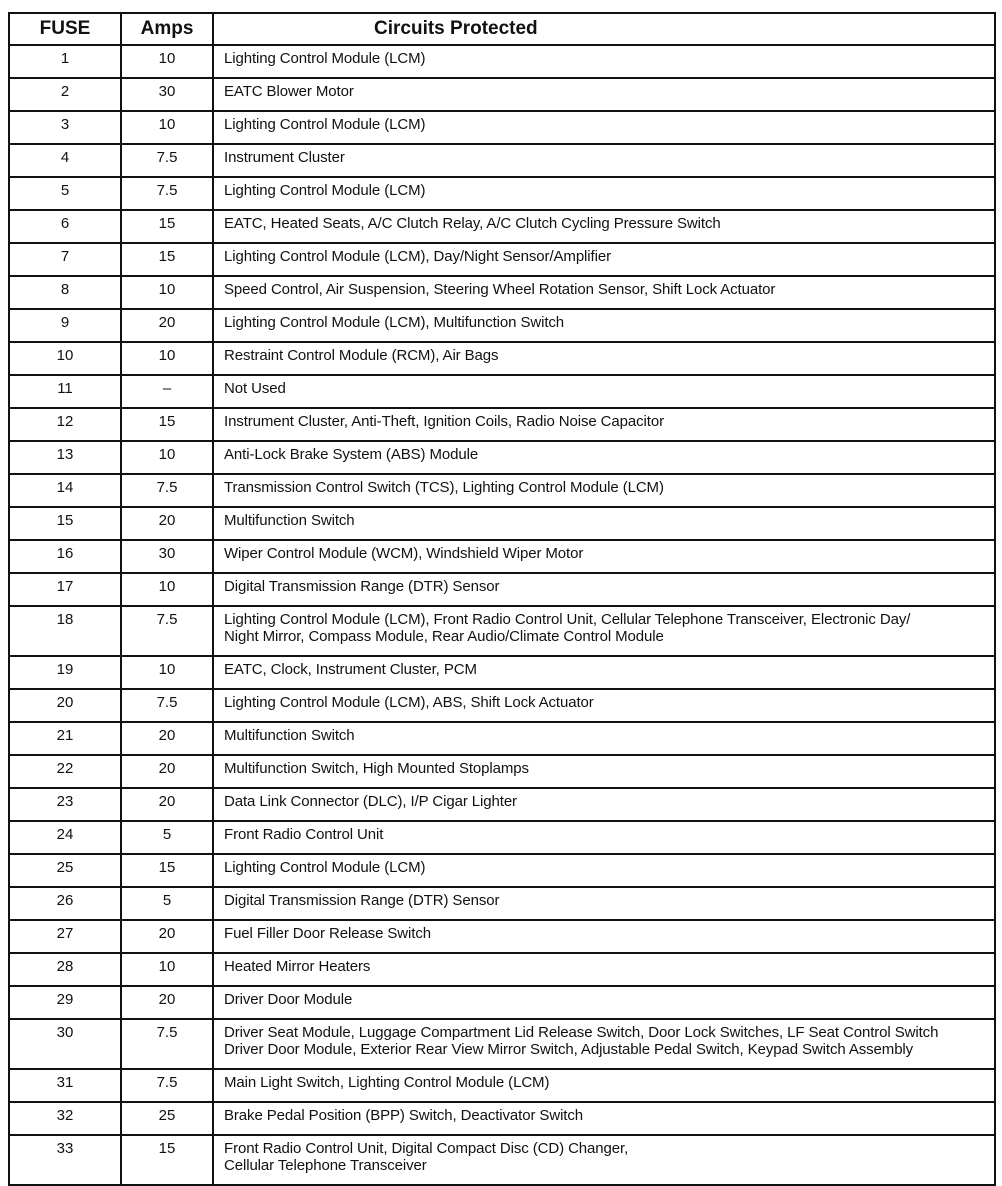 The width and height of the screenshot is (1002, 1186). Describe the element at coordinates (167, 556) in the screenshot. I see `amps-value: 30` at that location.